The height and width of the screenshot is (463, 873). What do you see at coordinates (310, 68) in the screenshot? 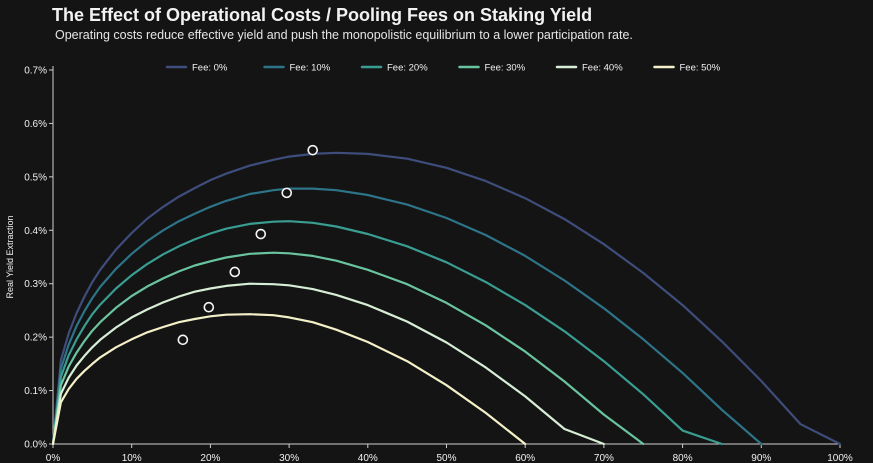
I see `legend-label: Fee: 10%` at bounding box center [310, 68].